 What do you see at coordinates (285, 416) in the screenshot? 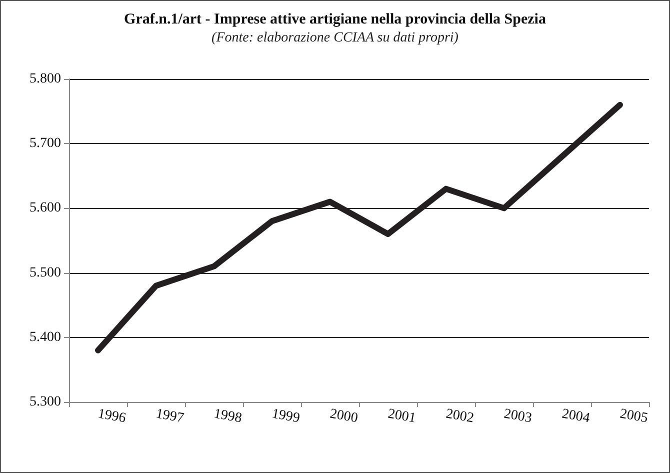
I see `x-tick-label: 1999` at bounding box center [285, 416].